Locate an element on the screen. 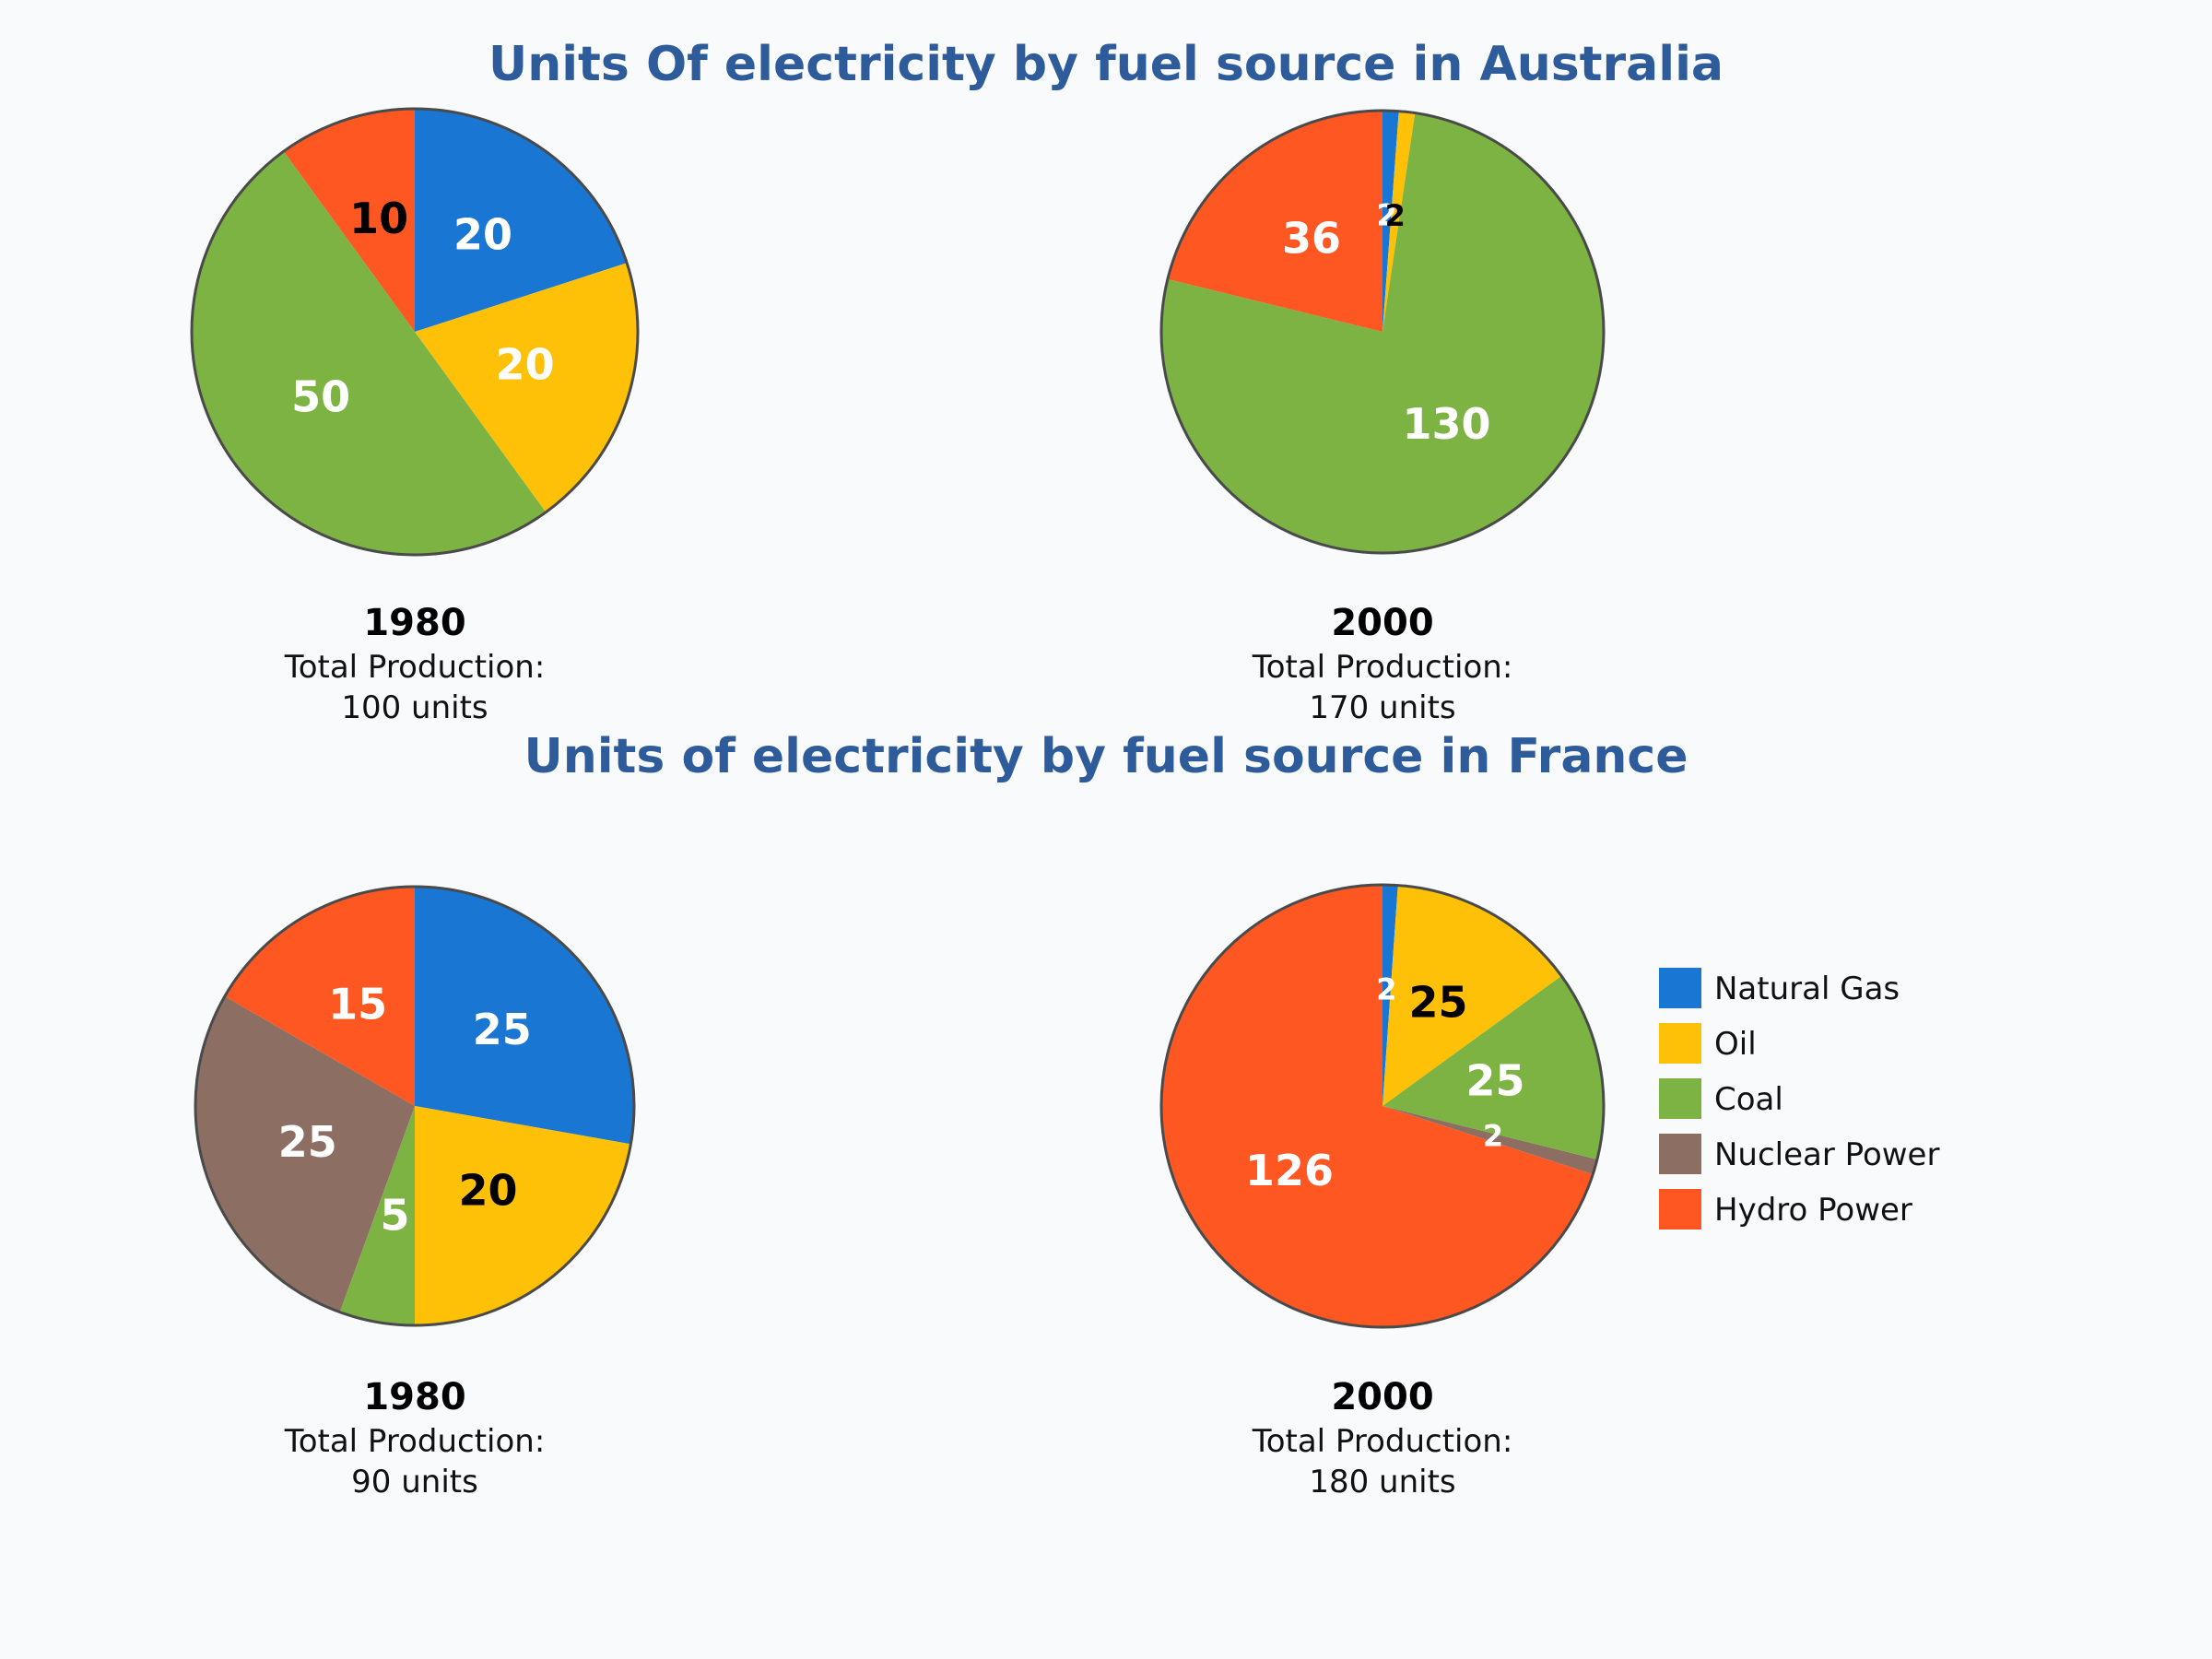 The height and width of the screenshot is (1659, 2212). slice-label-coal: 130 is located at coordinates (1447, 424).